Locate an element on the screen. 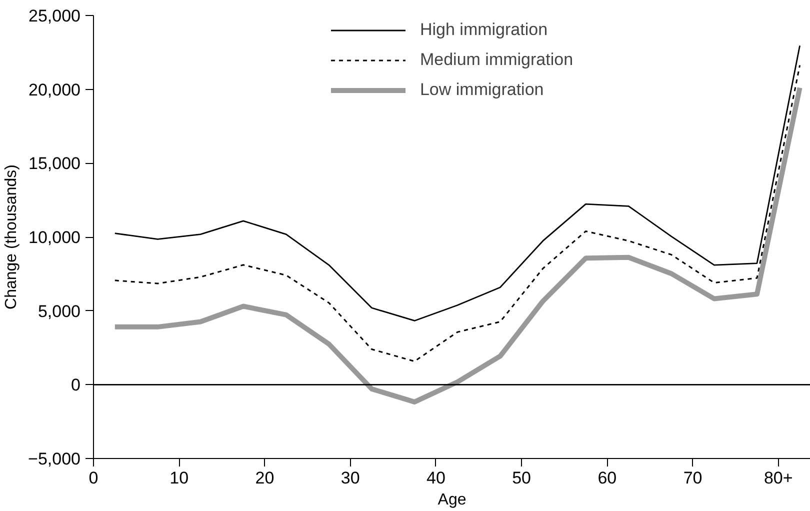  y-tick-label: 10,000 is located at coordinates (54, 237).